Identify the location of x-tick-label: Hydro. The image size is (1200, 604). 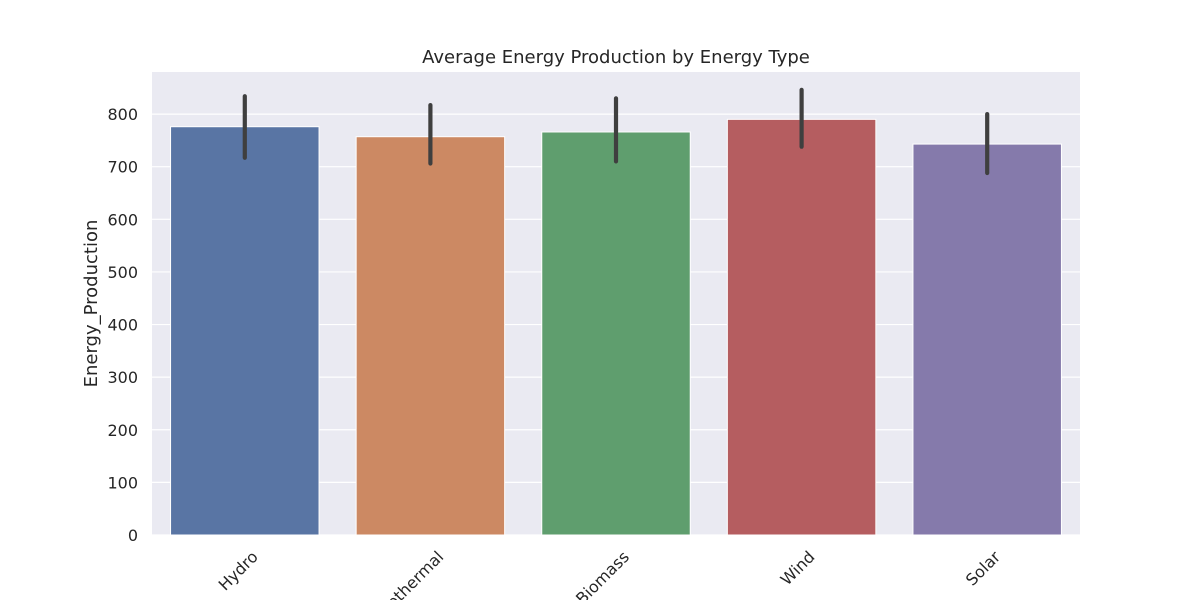
(238, 570).